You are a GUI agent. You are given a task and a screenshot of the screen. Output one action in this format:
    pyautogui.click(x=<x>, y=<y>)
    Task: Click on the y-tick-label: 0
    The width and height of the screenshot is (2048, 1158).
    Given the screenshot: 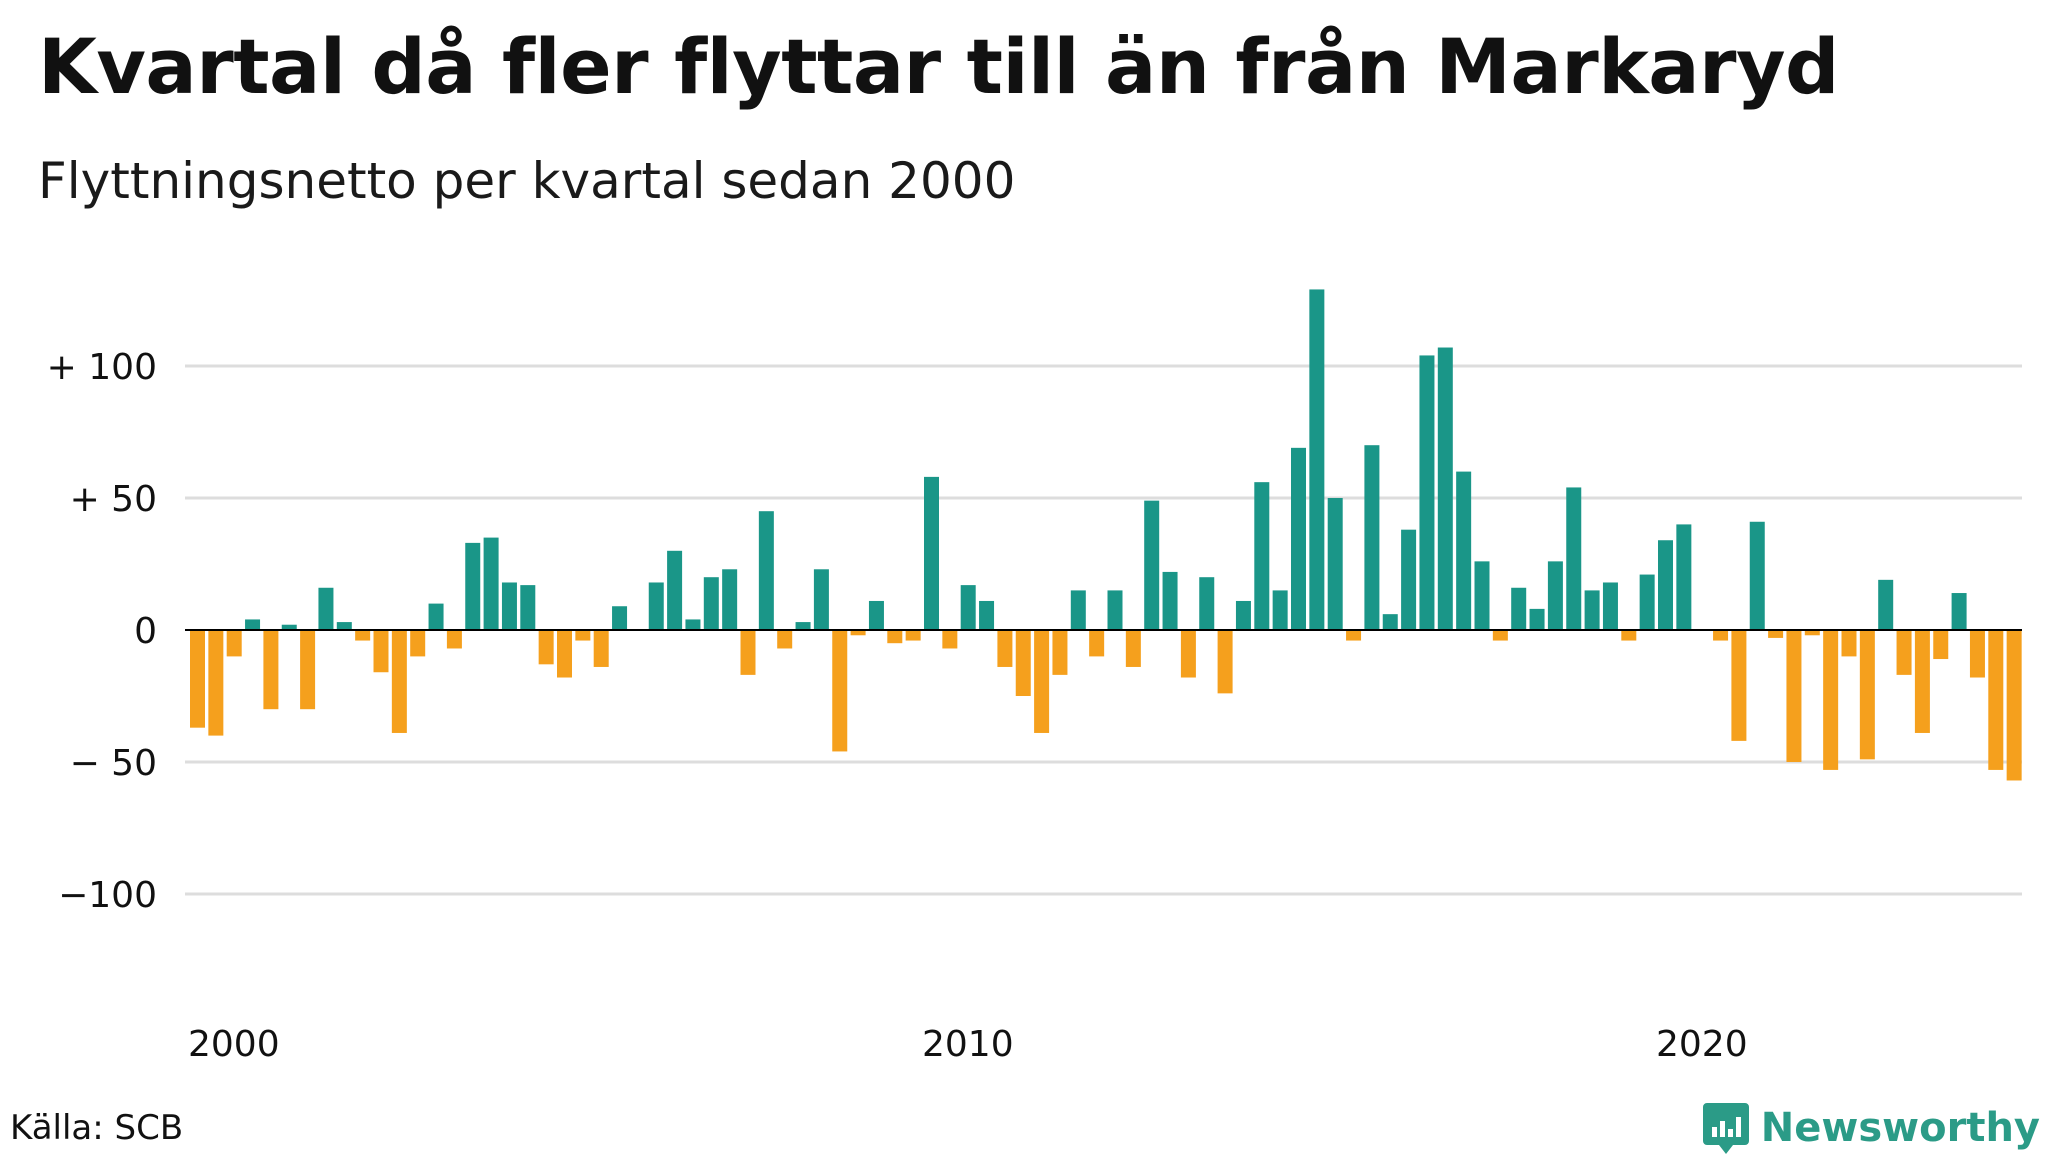 What is the action you would take?
    pyautogui.click(x=145, y=631)
    